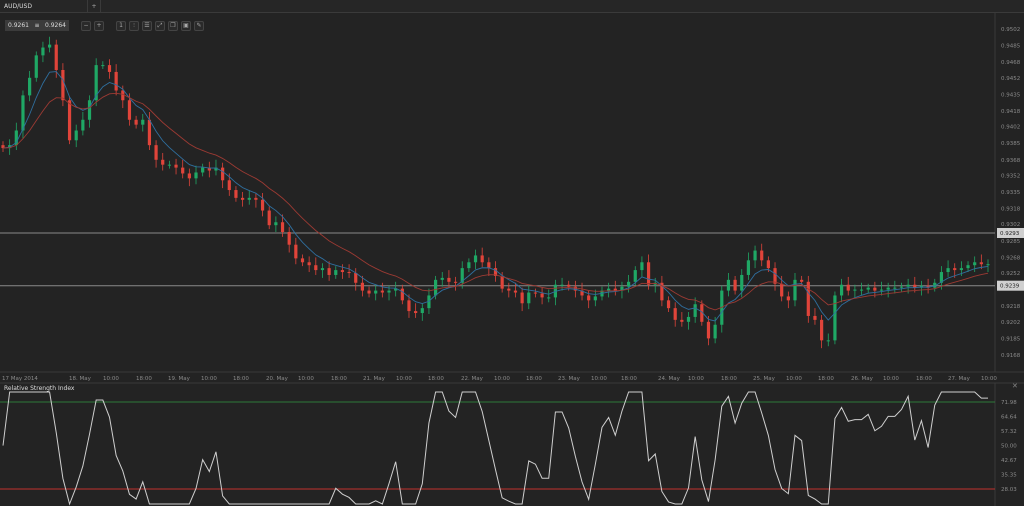  I want to click on tab-aud-usd: AUD/USD, so click(44, 6).